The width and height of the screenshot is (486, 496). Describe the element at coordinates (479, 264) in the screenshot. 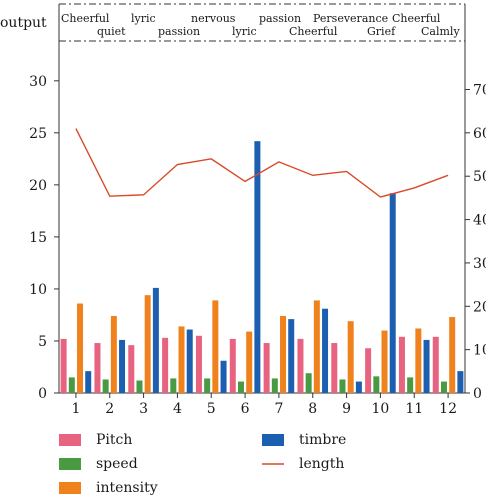

I see `right-tick-label-30: 30` at that location.